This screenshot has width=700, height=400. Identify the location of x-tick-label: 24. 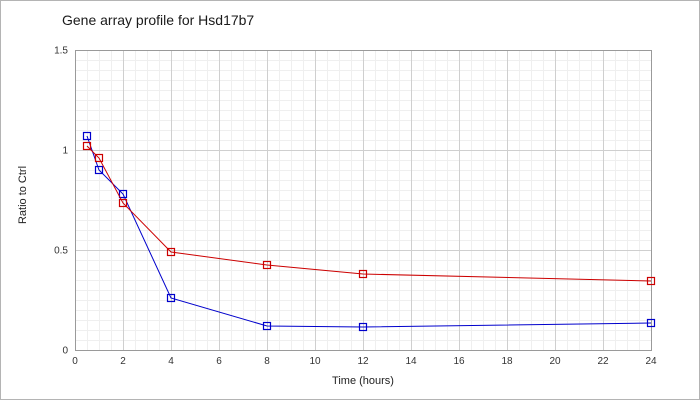
(651, 361).